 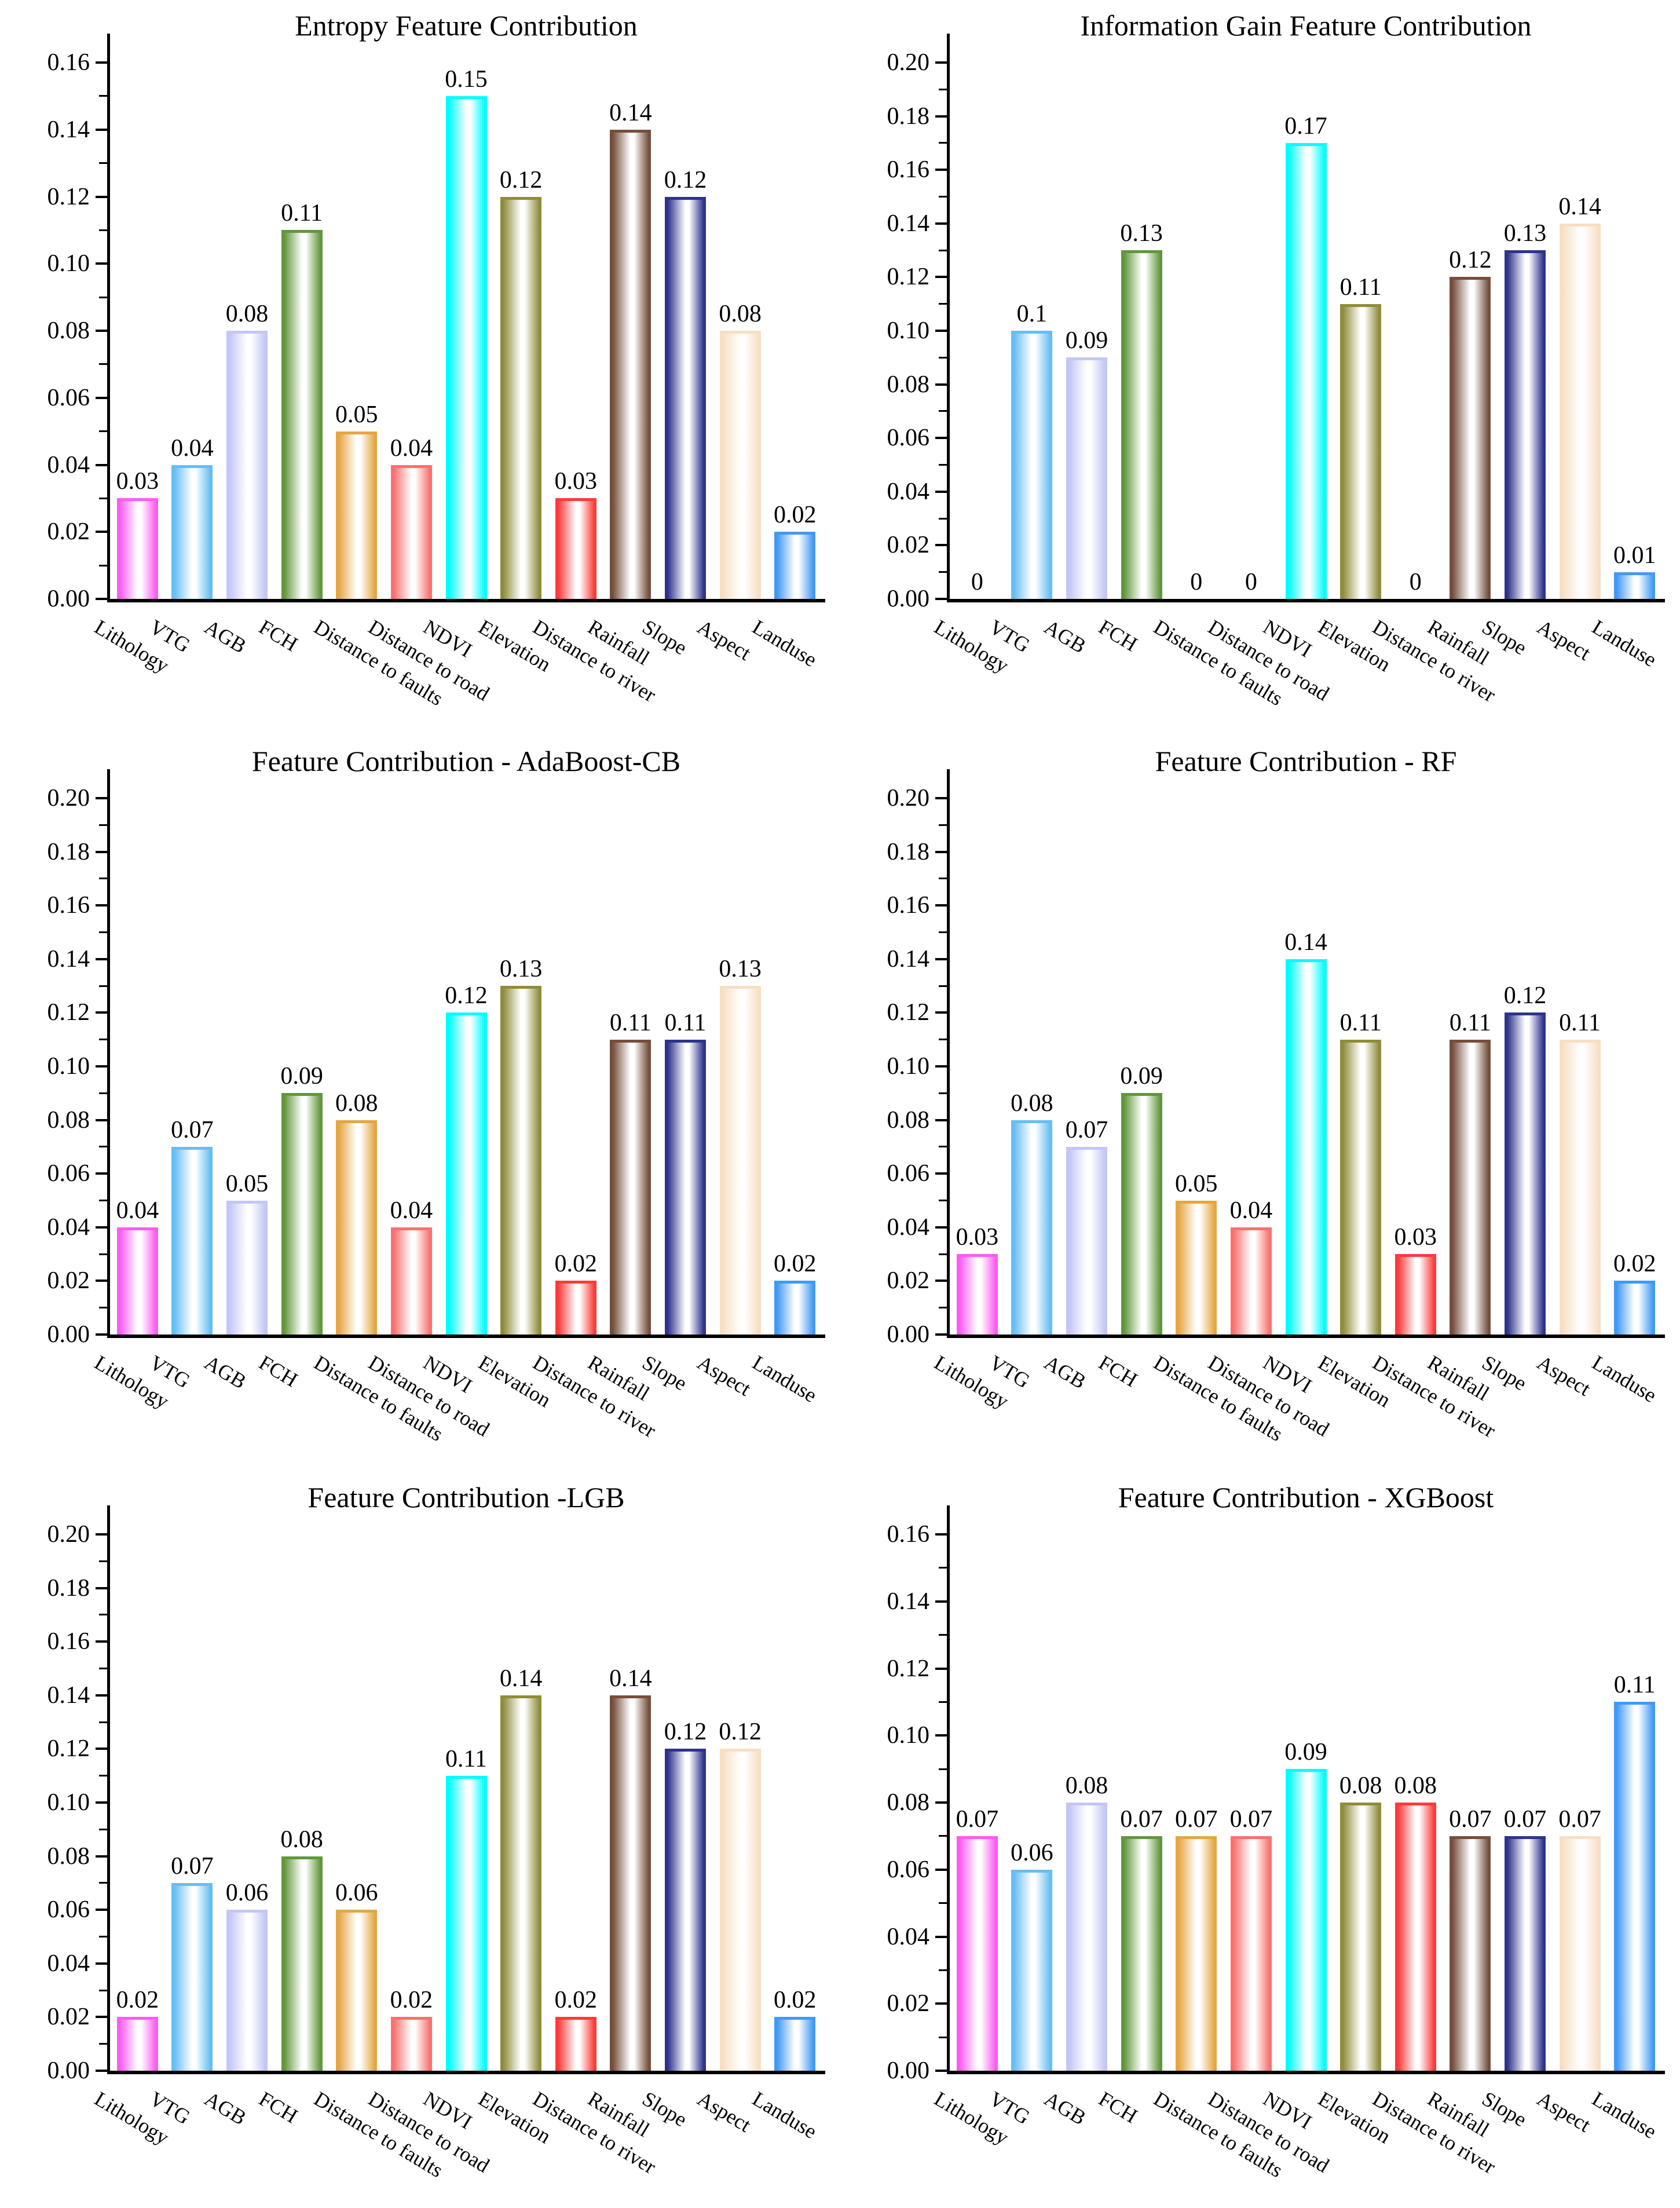 I want to click on x-category-label: Landuse, so click(x=1625, y=643).